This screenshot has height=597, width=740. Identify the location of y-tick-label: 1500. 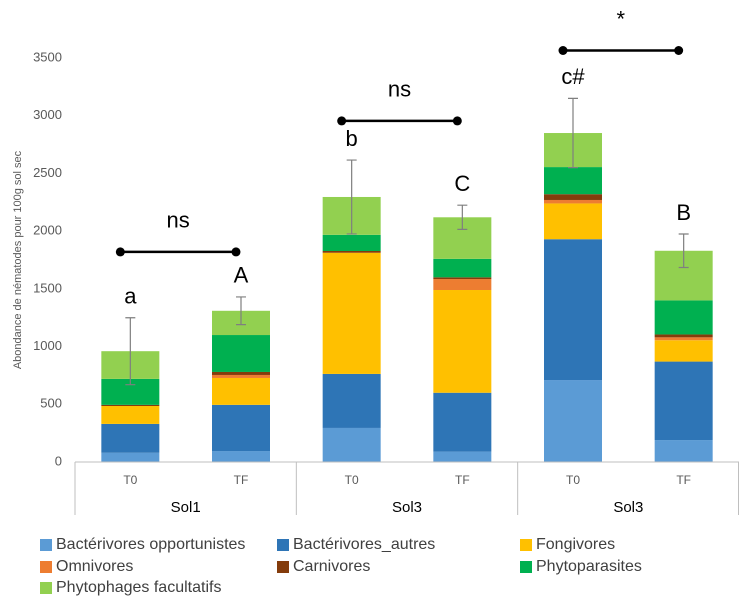
(47, 287).